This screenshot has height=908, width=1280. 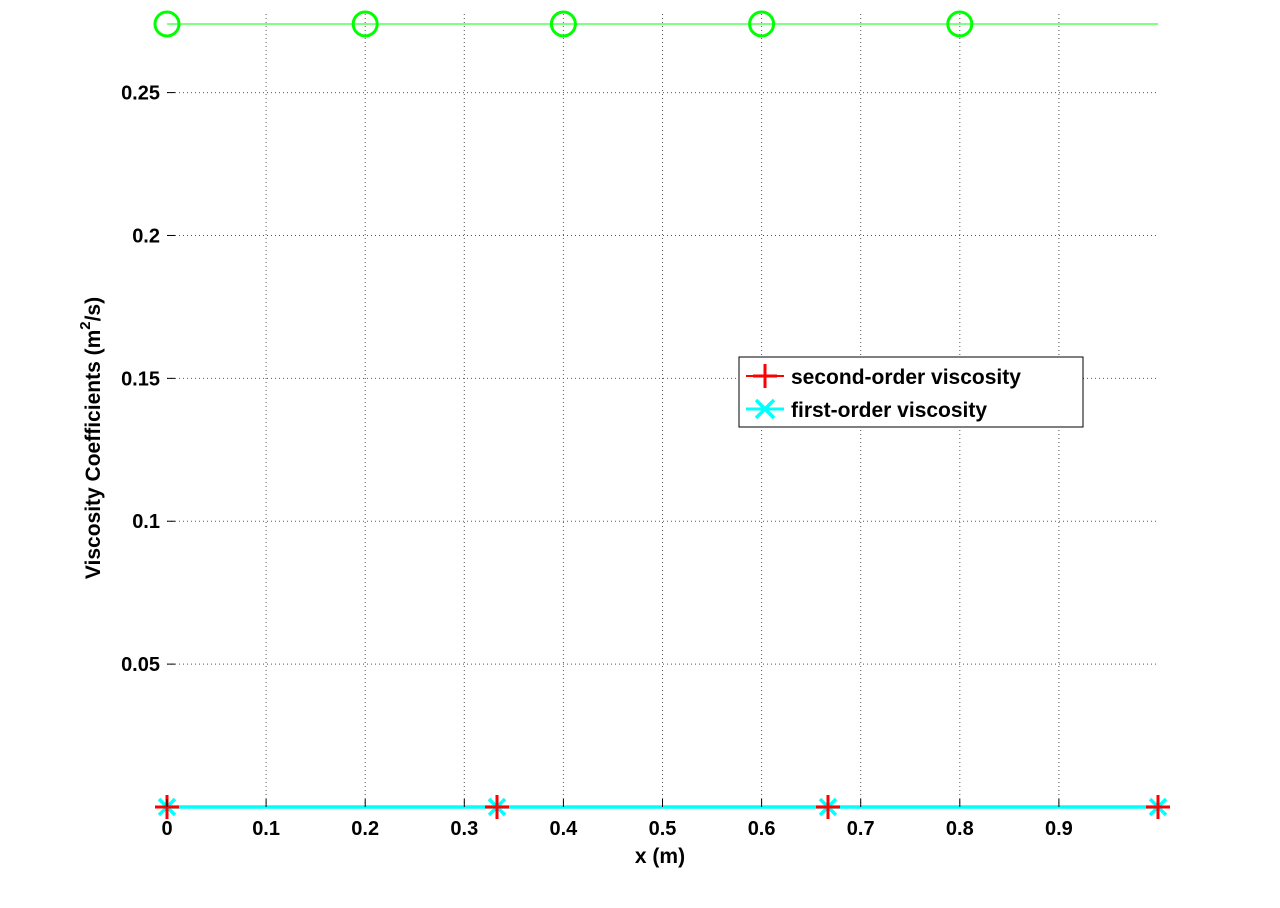 I want to click on y-tick-label: 0.2, so click(x=146, y=236).